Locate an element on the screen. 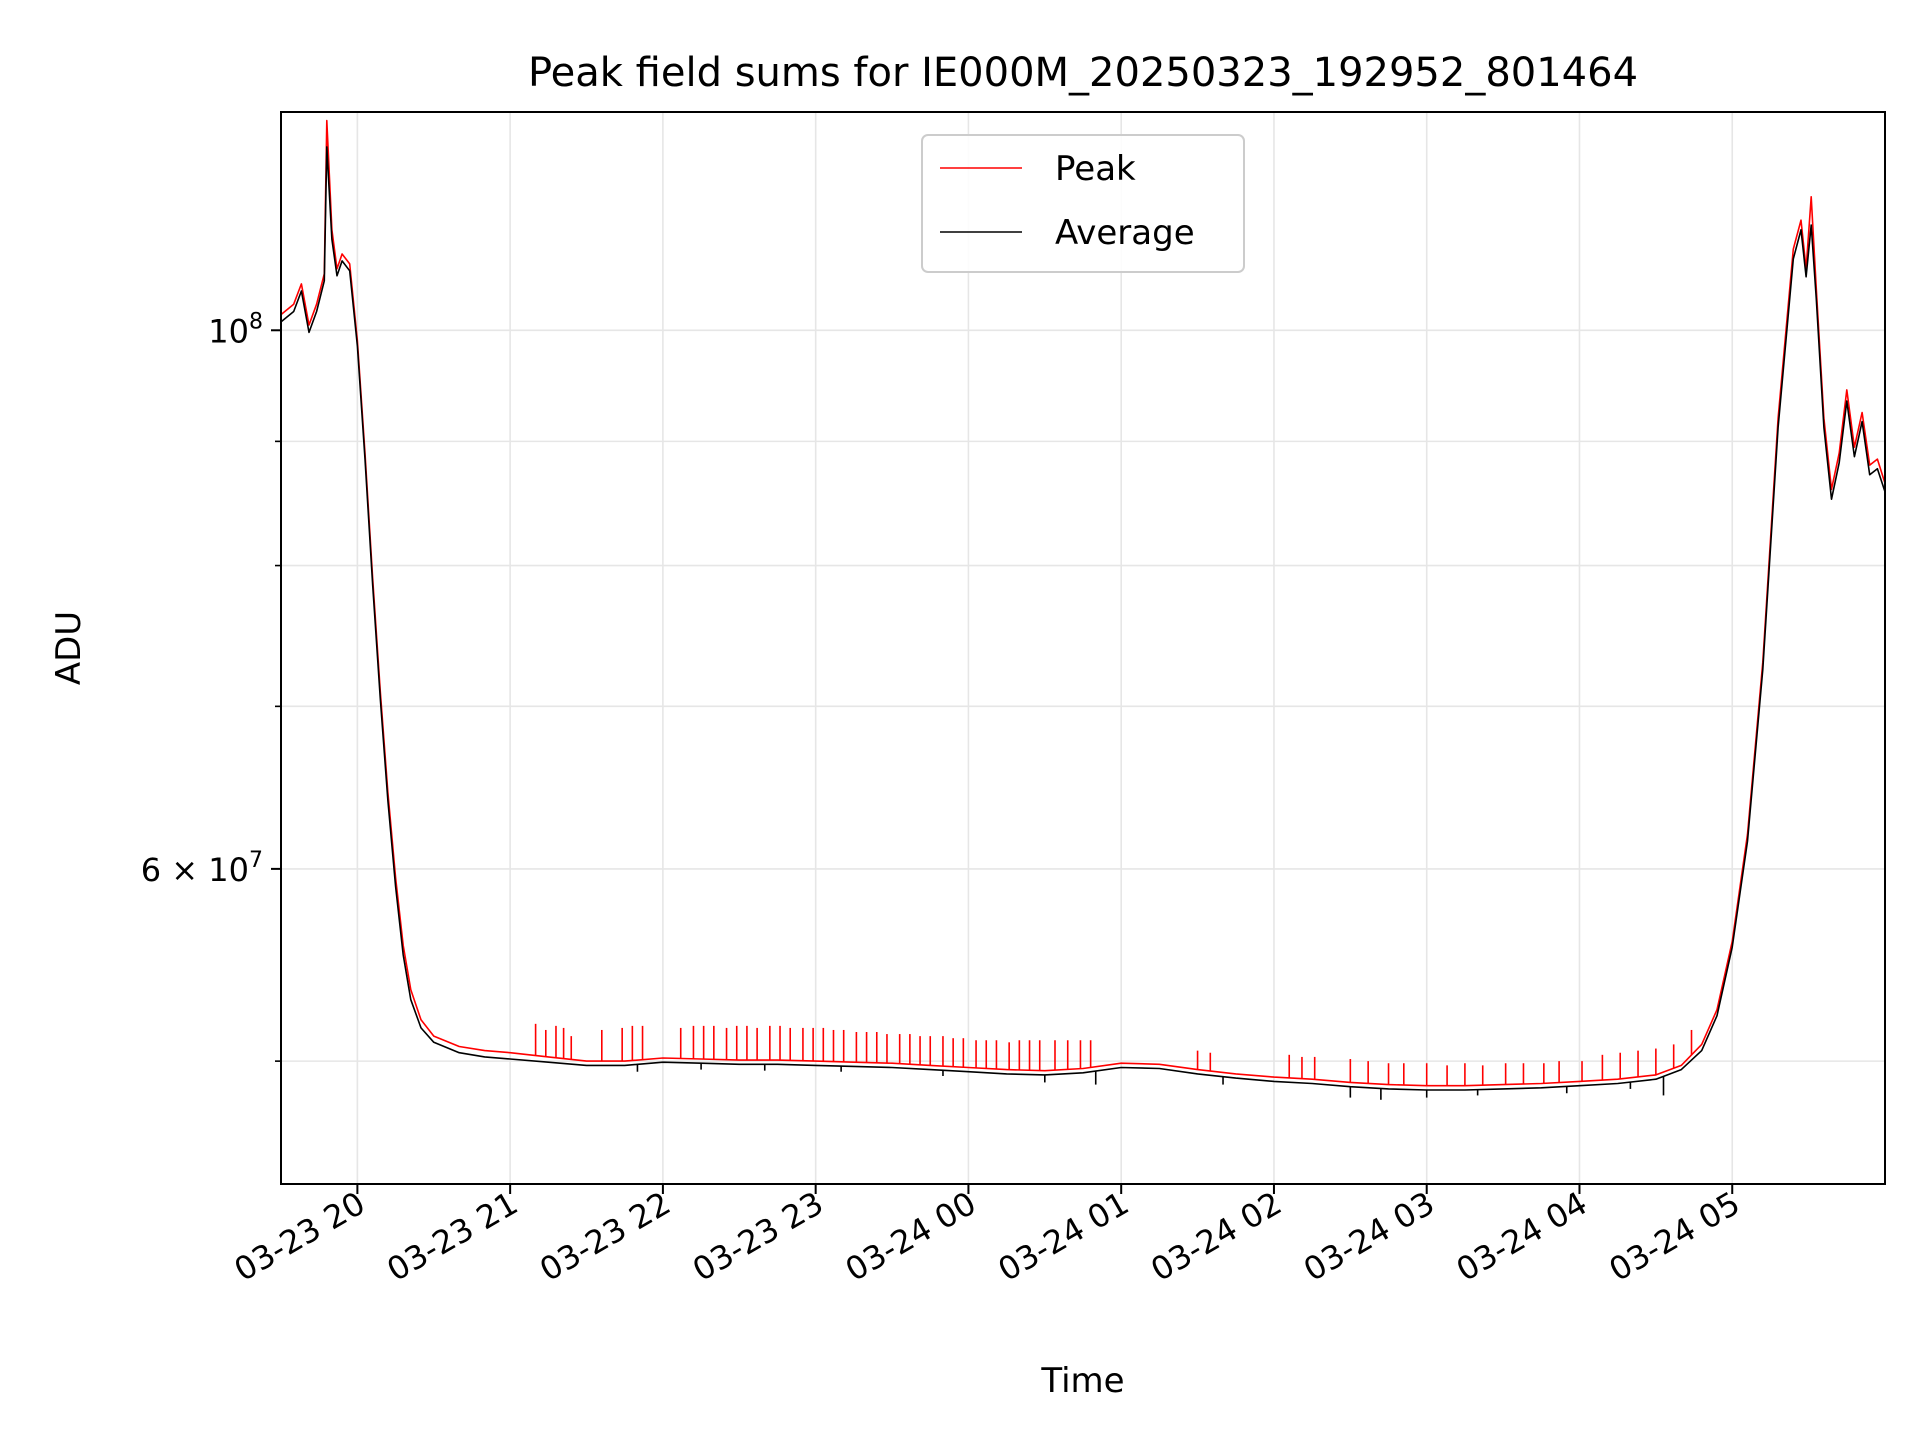 The image size is (1920, 1440). y-axis-label: ADU is located at coordinates (69, 648).